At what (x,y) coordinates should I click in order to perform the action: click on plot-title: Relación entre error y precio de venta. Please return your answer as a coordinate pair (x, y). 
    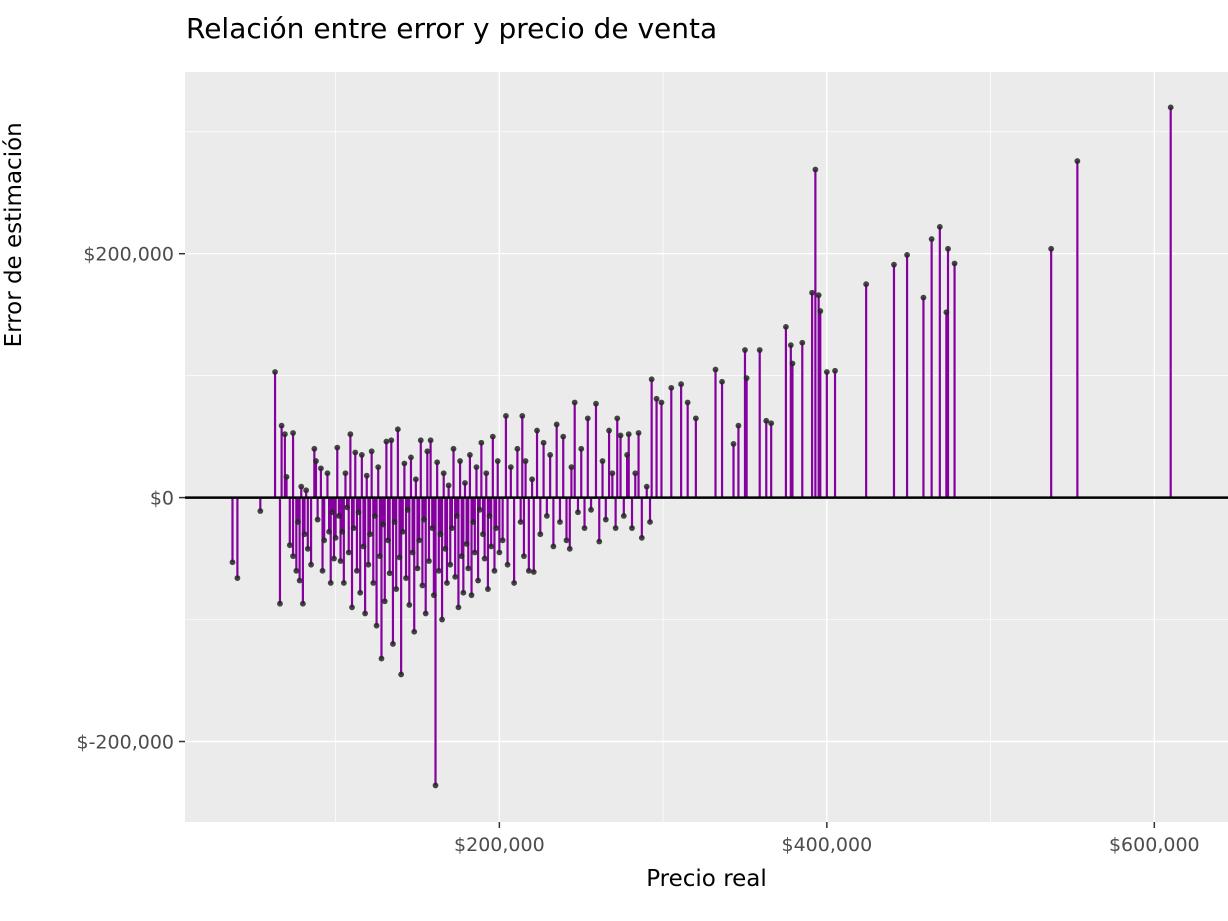
    Looking at the image, I should click on (452, 28).